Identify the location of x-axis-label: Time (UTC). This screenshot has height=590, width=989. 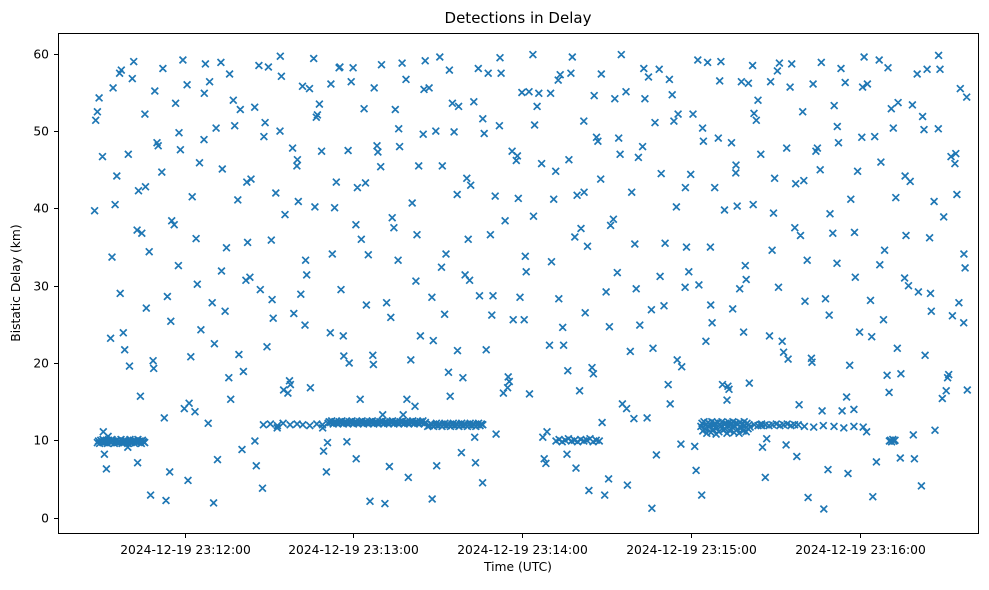
(518, 567).